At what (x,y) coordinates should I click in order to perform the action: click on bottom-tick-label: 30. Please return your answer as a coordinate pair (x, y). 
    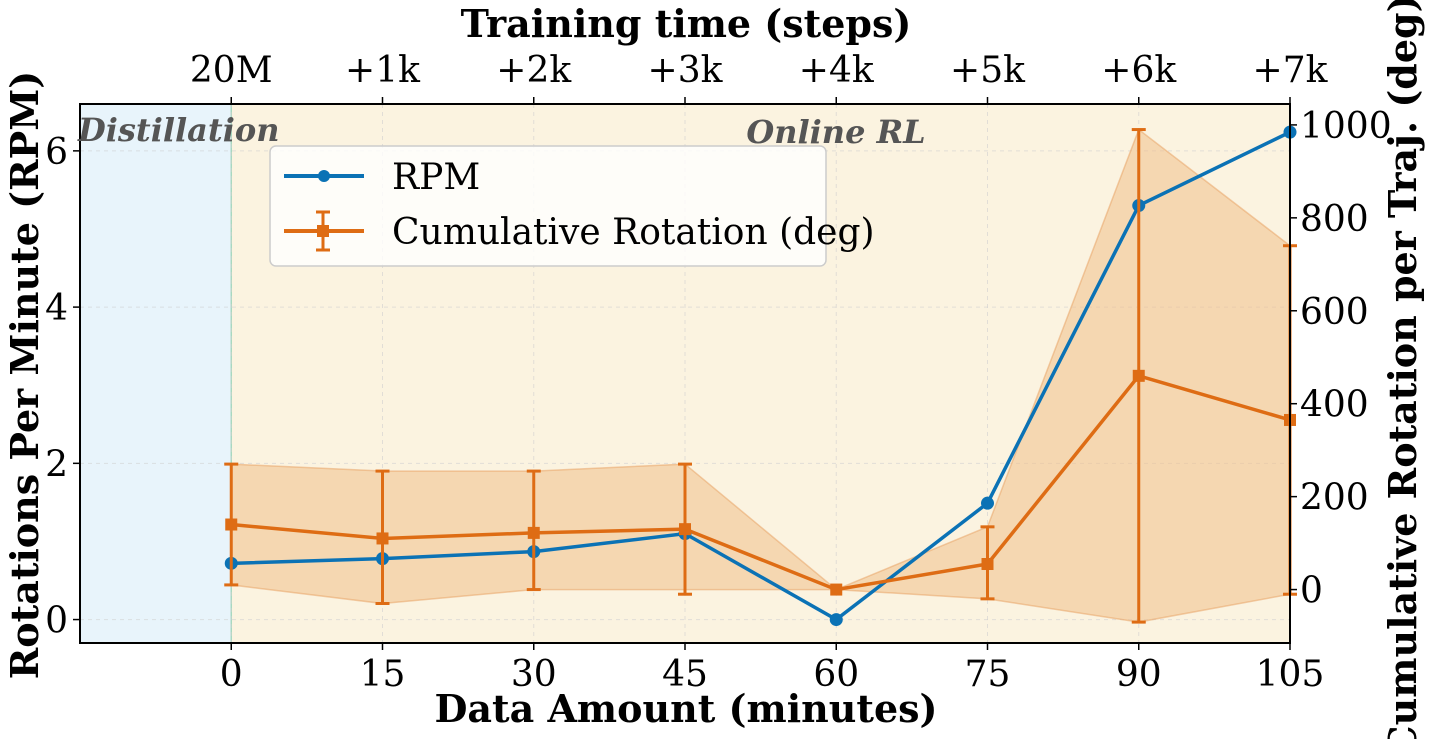
    Looking at the image, I should click on (534, 674).